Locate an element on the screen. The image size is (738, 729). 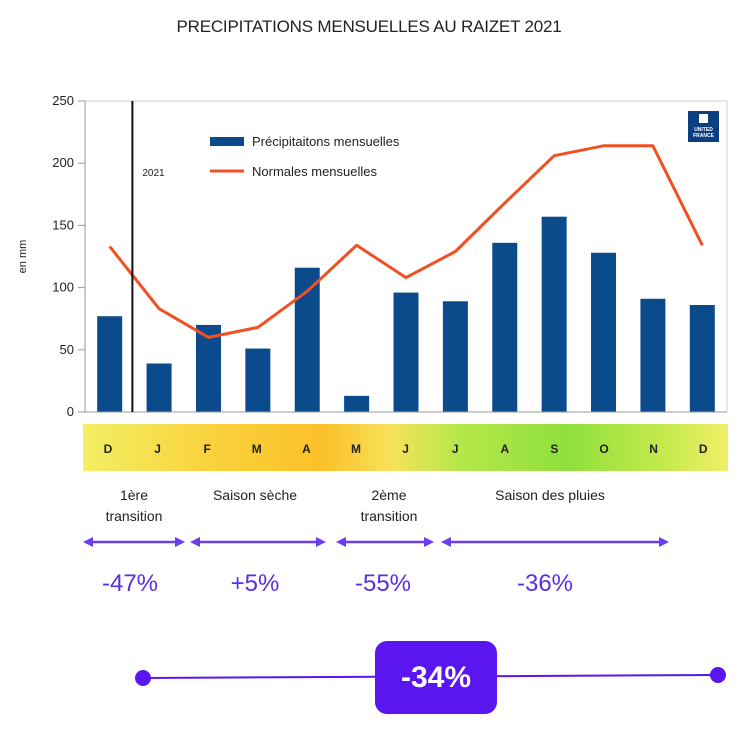
total-change-badge: -34% is located at coordinates (436, 677).